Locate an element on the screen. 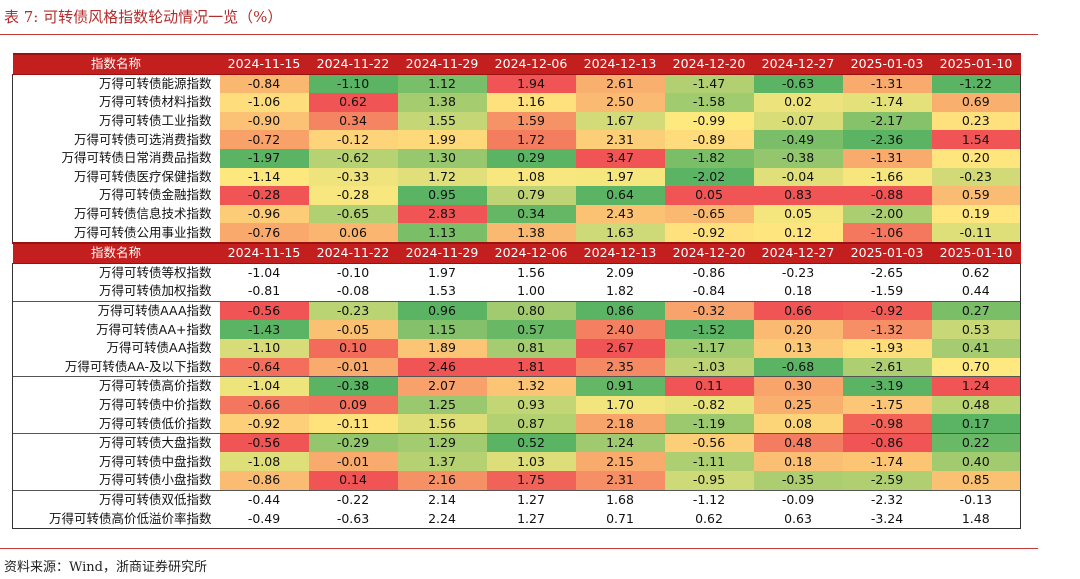  value-cell: 0.87 is located at coordinates (531, 424).